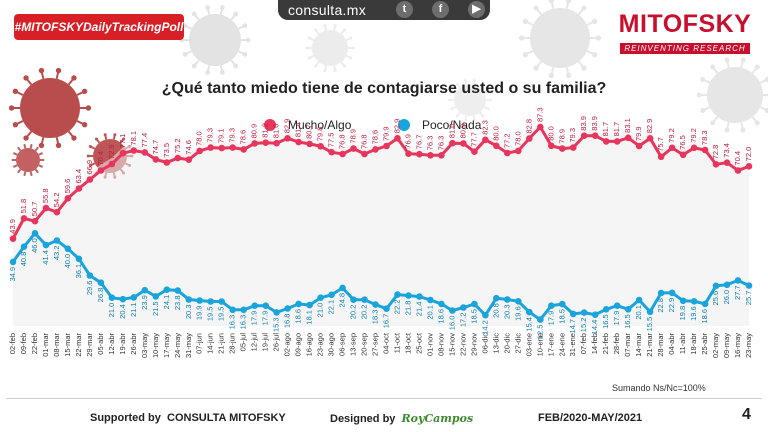 The image size is (768, 432). Describe the element at coordinates (737, 345) in the screenshot. I see `x-tick-label-66: 16-may` at that location.